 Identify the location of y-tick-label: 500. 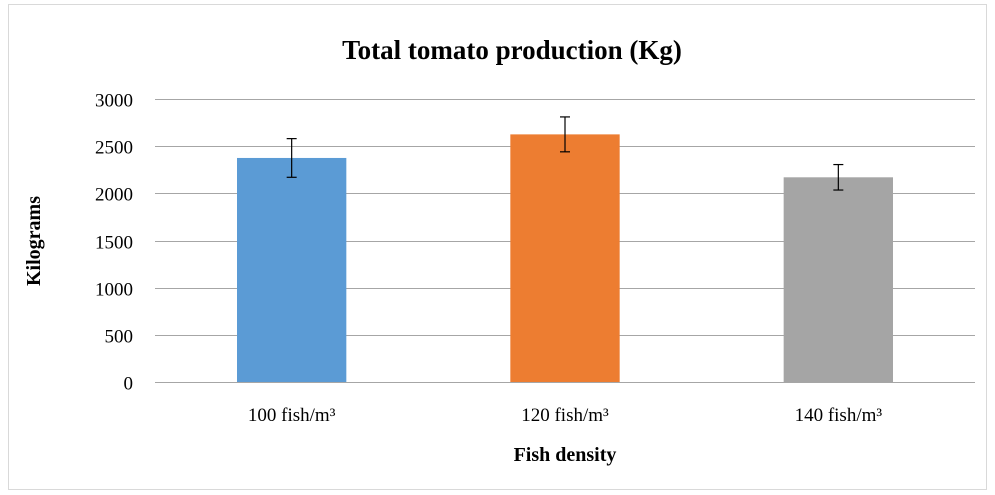
(119, 337).